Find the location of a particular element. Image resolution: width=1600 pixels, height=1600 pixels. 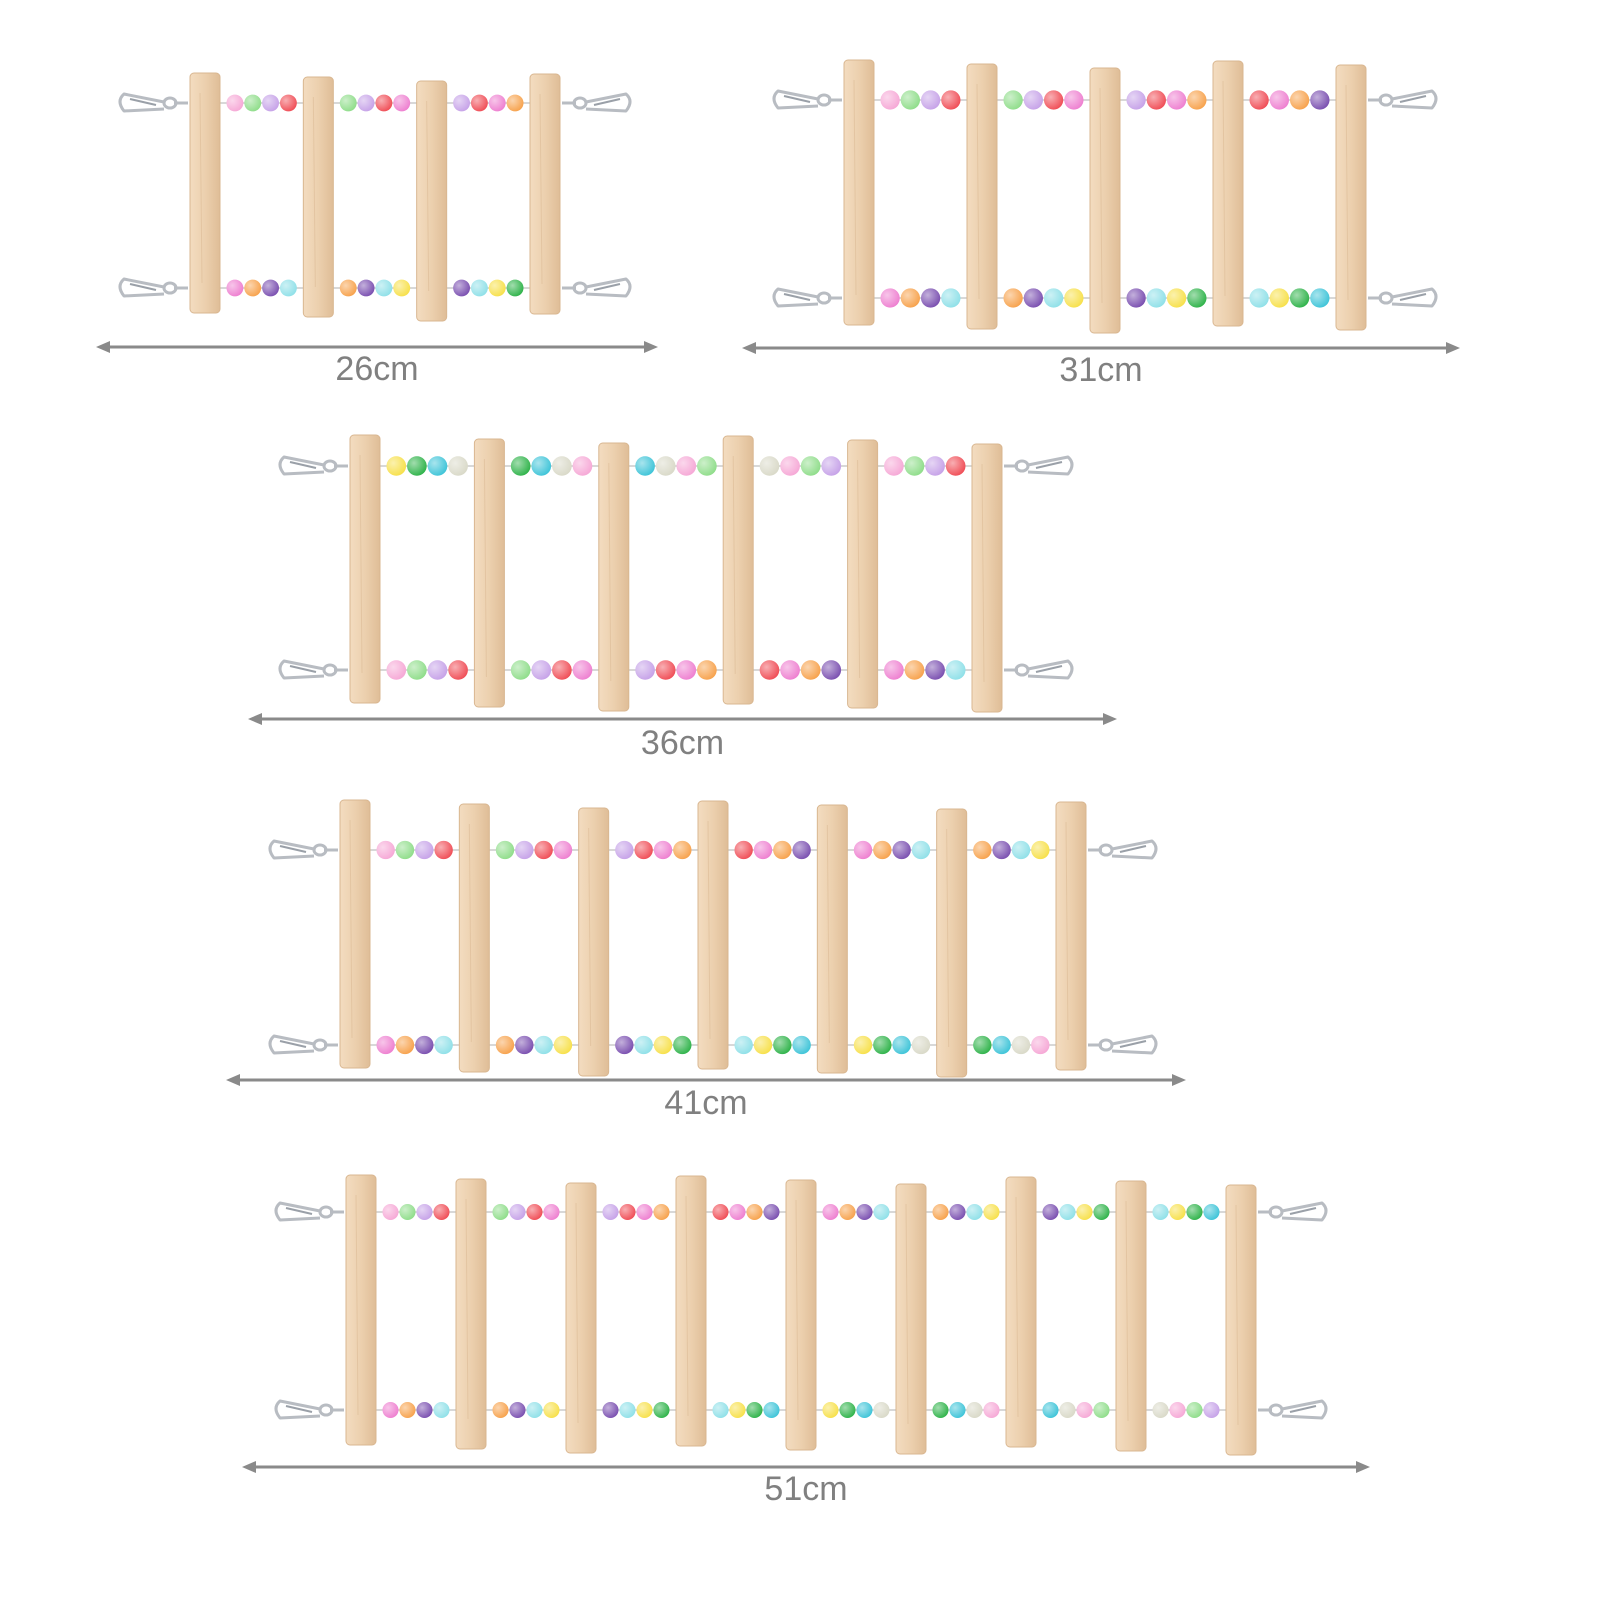

ladder-36cm is located at coordinates (682, 579).